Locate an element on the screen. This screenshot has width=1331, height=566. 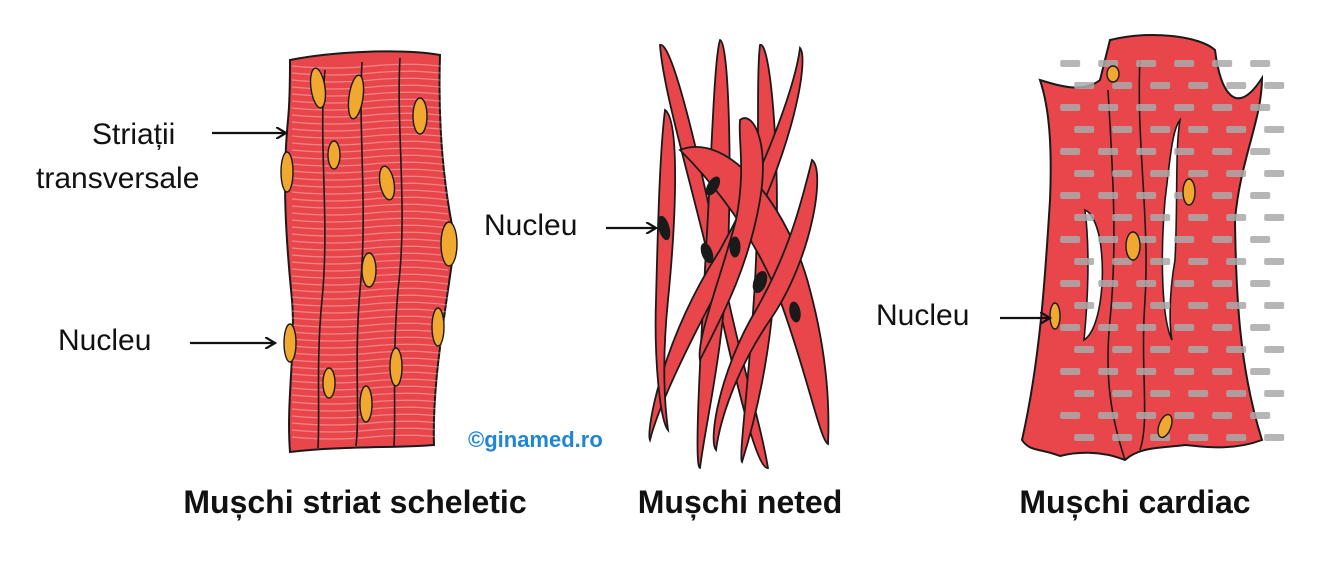
label-striations-line1: Striații is located at coordinates (134, 134).